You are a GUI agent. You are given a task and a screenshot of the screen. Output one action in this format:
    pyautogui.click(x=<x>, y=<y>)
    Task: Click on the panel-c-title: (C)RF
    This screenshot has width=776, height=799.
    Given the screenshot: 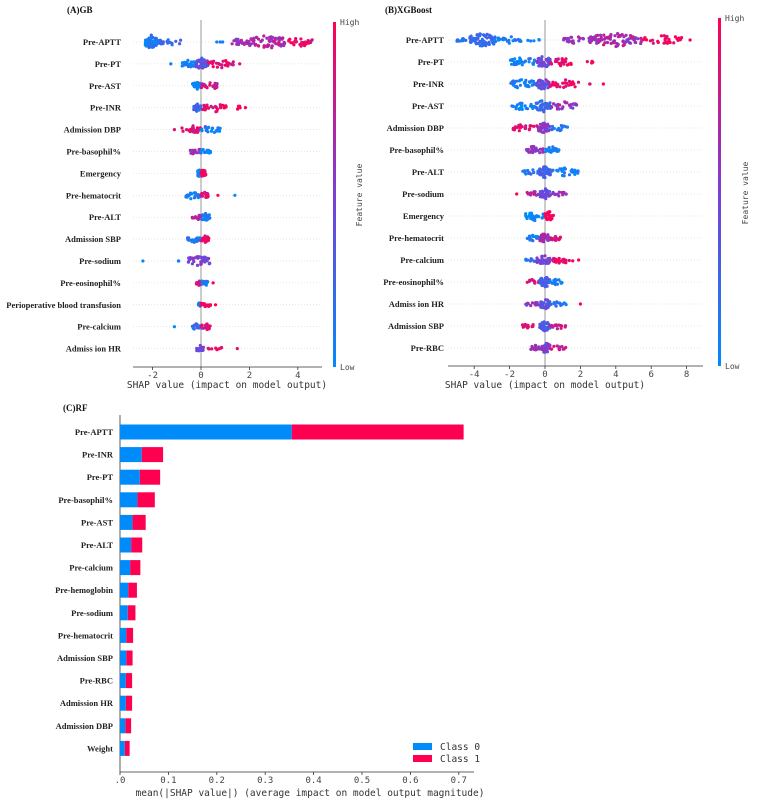 What is the action you would take?
    pyautogui.click(x=75, y=408)
    